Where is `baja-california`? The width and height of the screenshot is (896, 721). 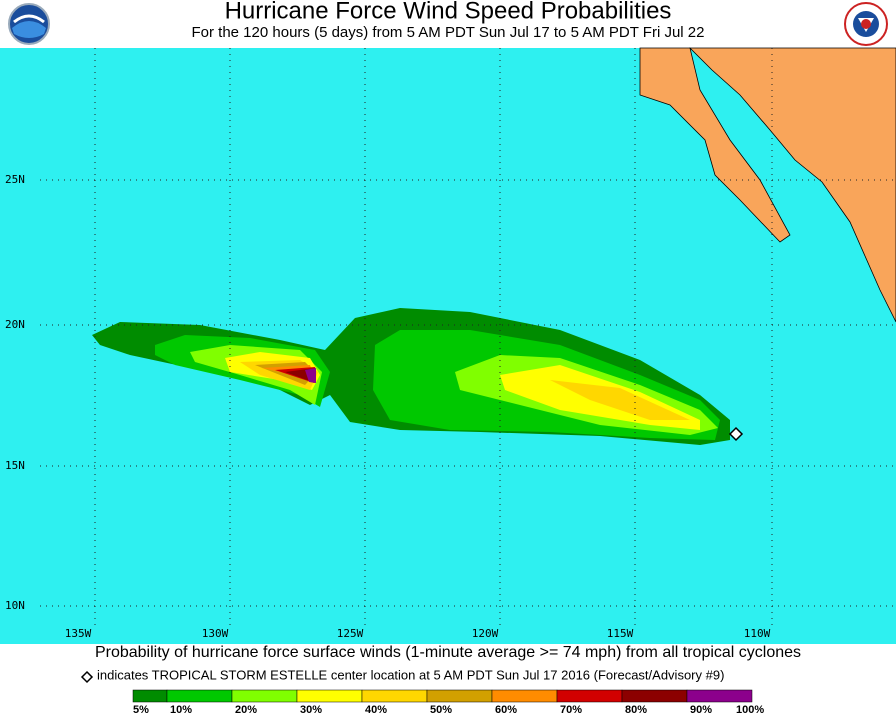
baja-california is located at coordinates (715, 145).